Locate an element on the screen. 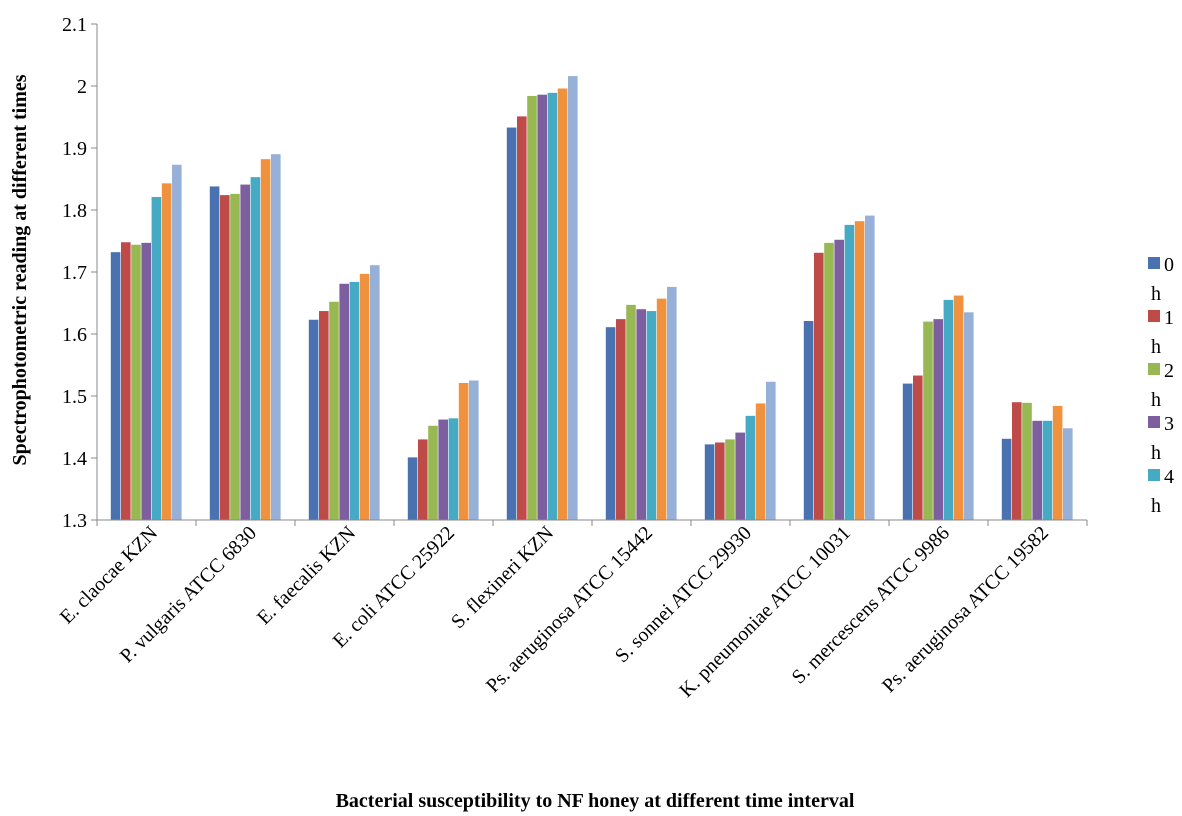  legend-number: 0 is located at coordinates (1169, 265).